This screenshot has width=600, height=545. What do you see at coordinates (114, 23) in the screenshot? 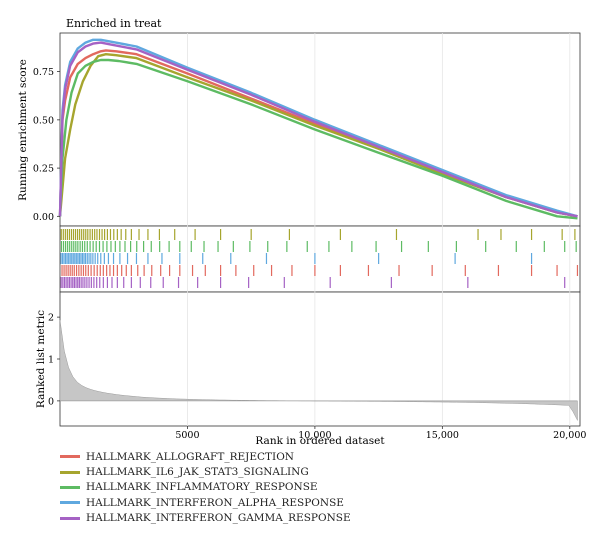
I see `chart-title: Enriched in treat` at bounding box center [114, 23].